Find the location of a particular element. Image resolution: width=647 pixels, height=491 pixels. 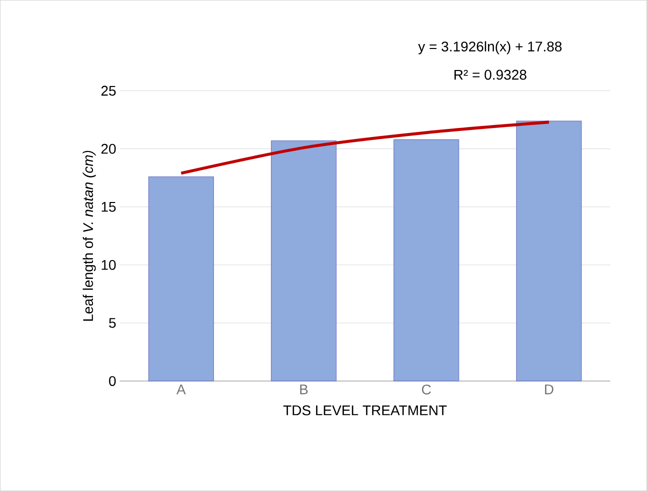

y-axis-title: Leaf length of V. natan (cm) is located at coordinates (89, 235).